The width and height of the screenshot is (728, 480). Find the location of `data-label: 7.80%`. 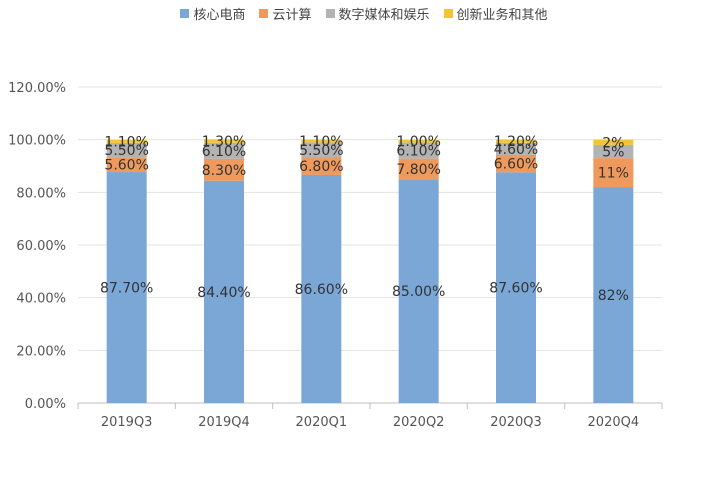

data-label: 7.80% is located at coordinates (418, 170).